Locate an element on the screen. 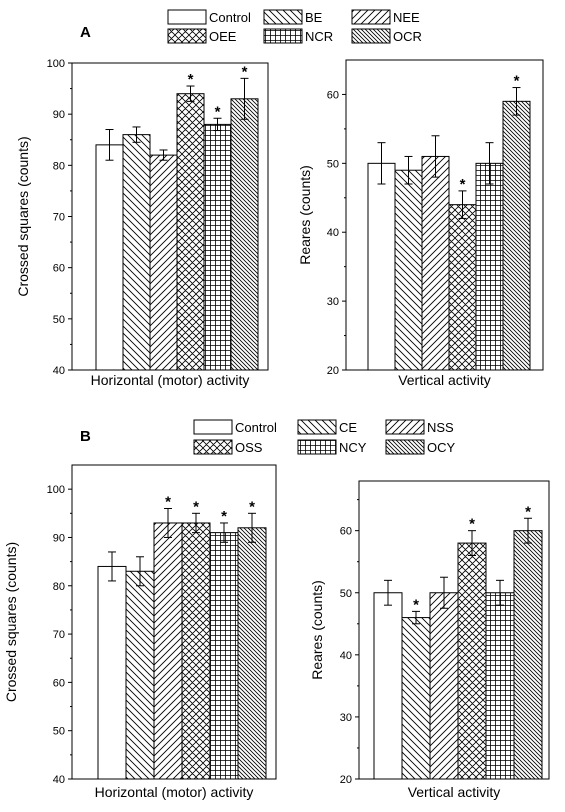 The width and height of the screenshot is (565, 812). panel-letter: A is located at coordinates (85, 32).